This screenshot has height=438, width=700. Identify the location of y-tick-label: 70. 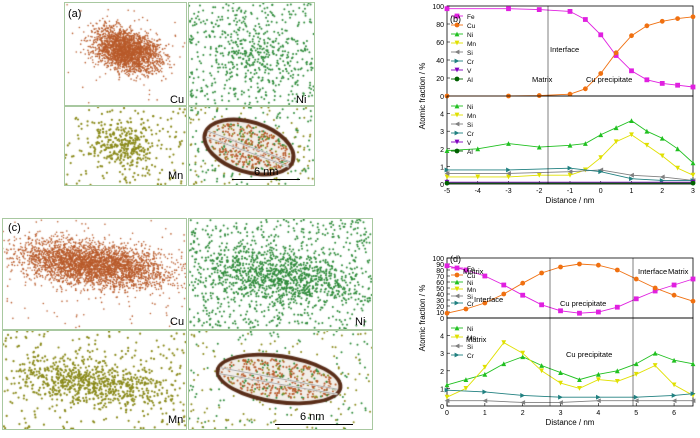
(440, 277).